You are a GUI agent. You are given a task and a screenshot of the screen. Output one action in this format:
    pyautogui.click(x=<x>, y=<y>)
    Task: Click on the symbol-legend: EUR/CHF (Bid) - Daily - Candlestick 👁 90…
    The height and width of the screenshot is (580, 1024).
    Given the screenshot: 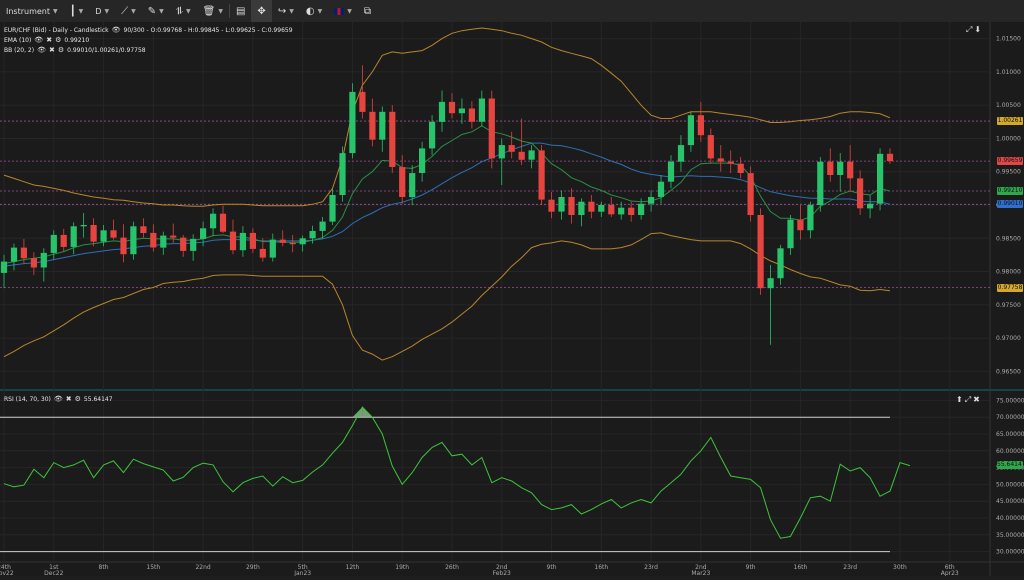 What is the action you would take?
    pyautogui.click(x=148, y=30)
    